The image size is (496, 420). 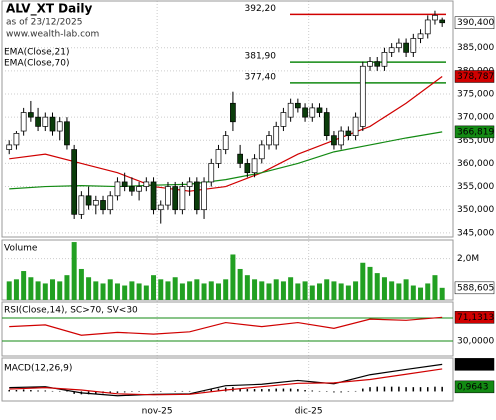 What do you see at coordinates (475, 187) in the screenshot?
I see `y-tick-label: 355,000` at bounding box center [475, 187].